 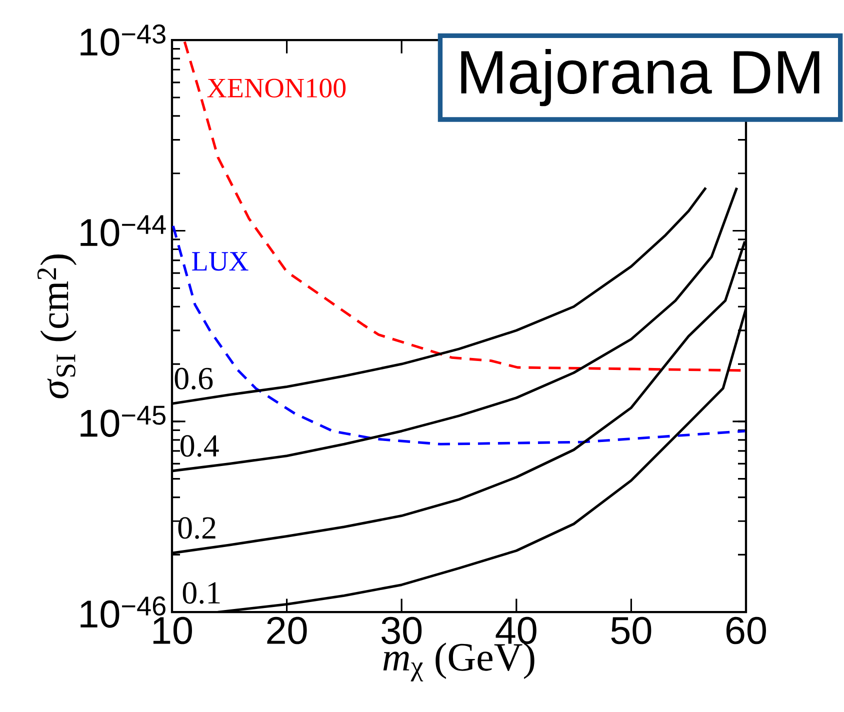 I want to click on x-tick-label: 60, so click(x=746, y=630).